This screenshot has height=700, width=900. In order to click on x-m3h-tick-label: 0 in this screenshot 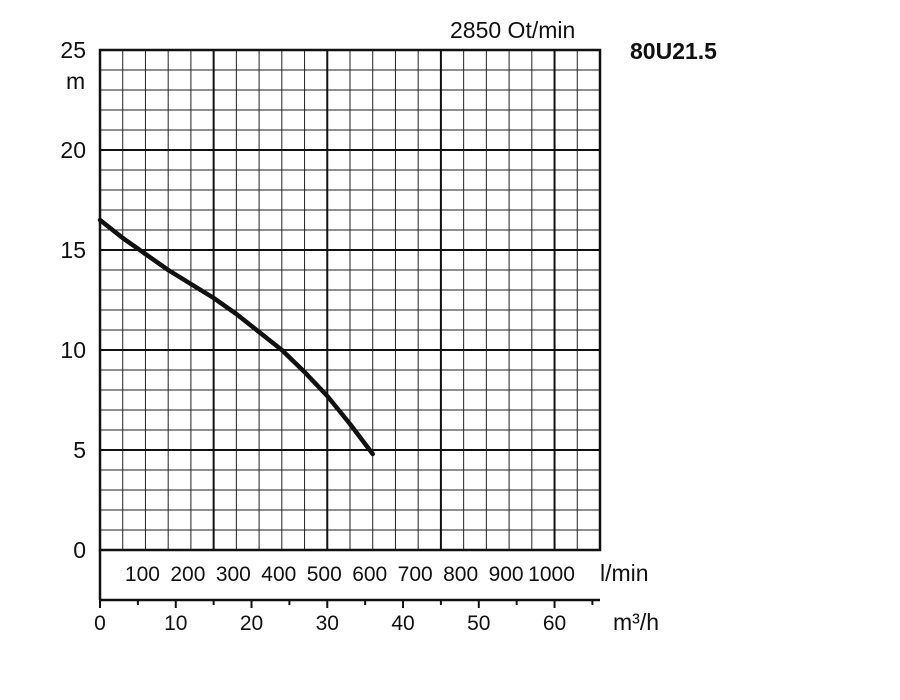, I will do `click(100, 623)`.